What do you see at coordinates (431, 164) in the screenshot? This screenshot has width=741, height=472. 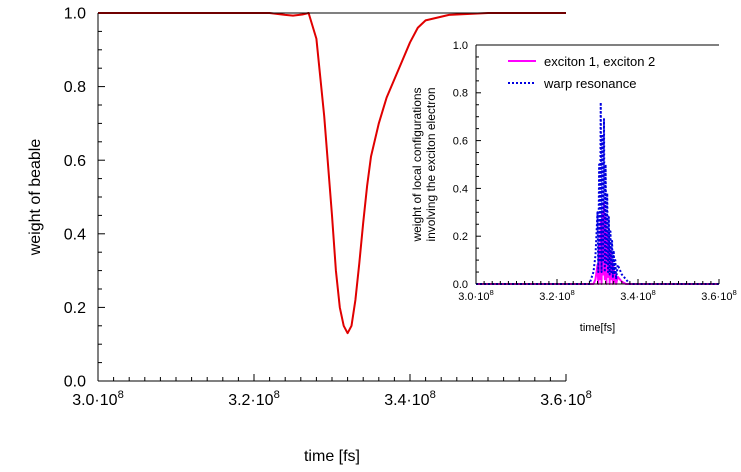 I see `y-axis-label-line-2: involving the exciton electron` at bounding box center [431, 164].